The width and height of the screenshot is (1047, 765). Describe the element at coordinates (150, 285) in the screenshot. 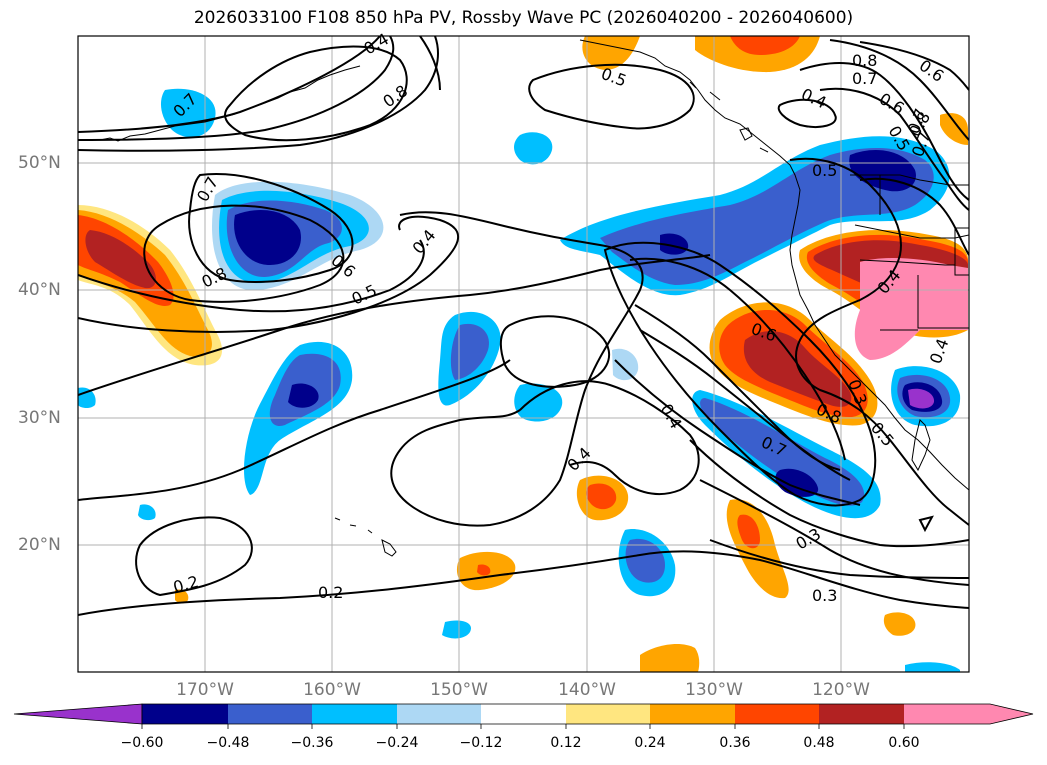

I see `pos-blob-west` at that location.